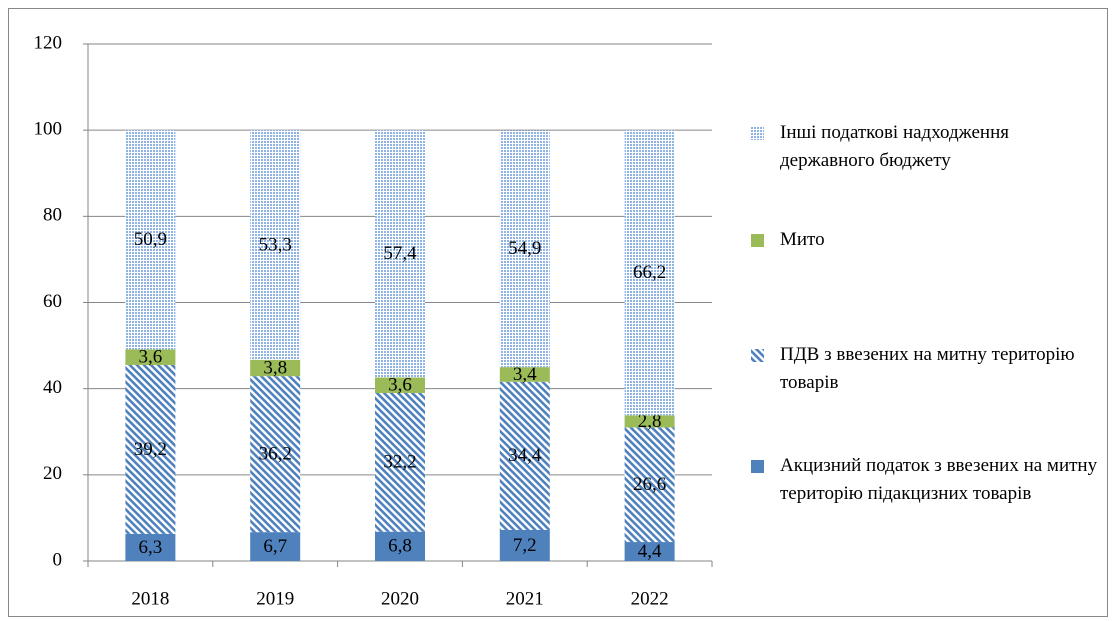  What do you see at coordinates (58, 559) in the screenshot?
I see `y-tick-label: 0` at bounding box center [58, 559].